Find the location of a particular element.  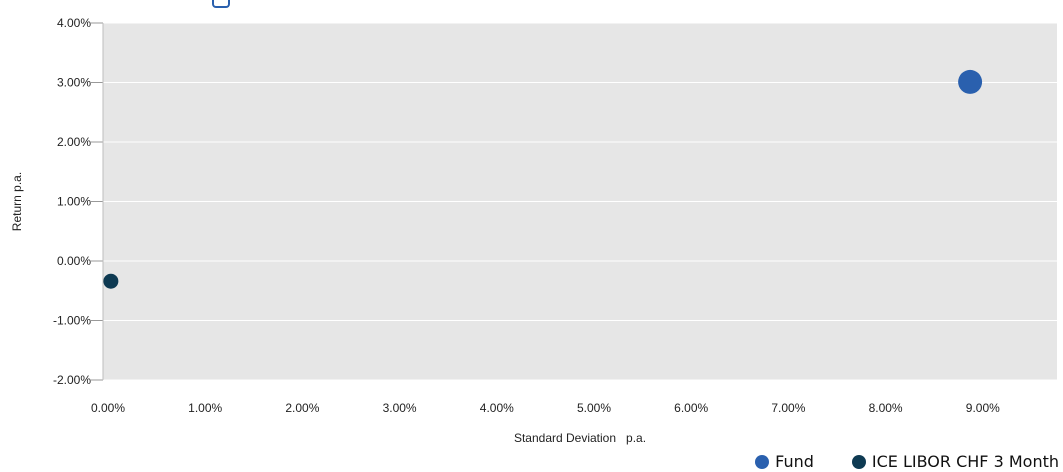

legend-label: Fund is located at coordinates (794, 461).